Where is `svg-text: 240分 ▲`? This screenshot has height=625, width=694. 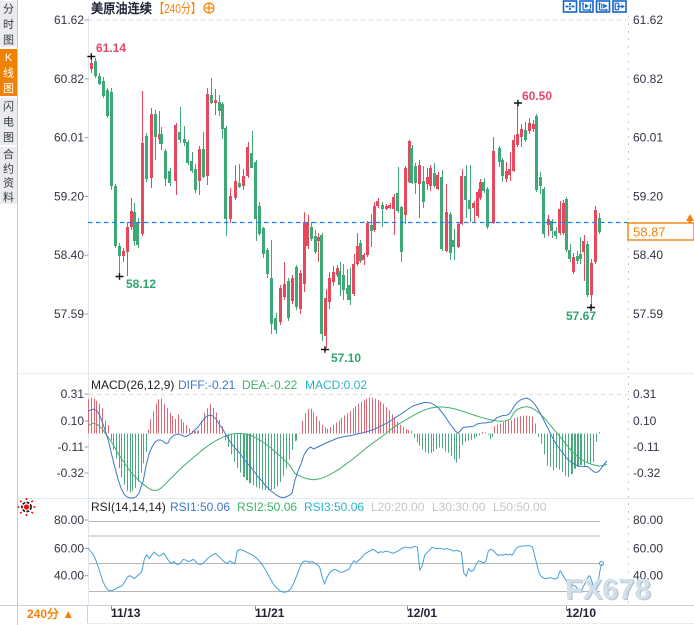 svg-text: 240分 ▲ is located at coordinates (50, 613).